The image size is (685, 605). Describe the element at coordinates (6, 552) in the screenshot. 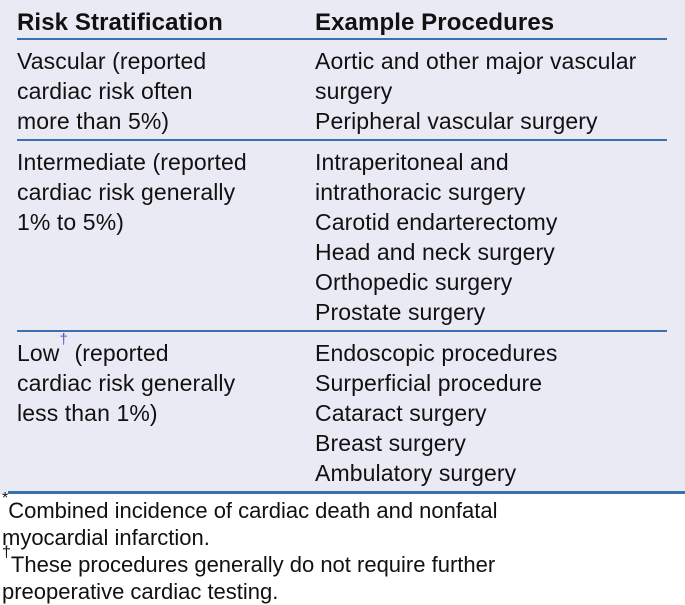

I see `dagger-marker: †` at that location.